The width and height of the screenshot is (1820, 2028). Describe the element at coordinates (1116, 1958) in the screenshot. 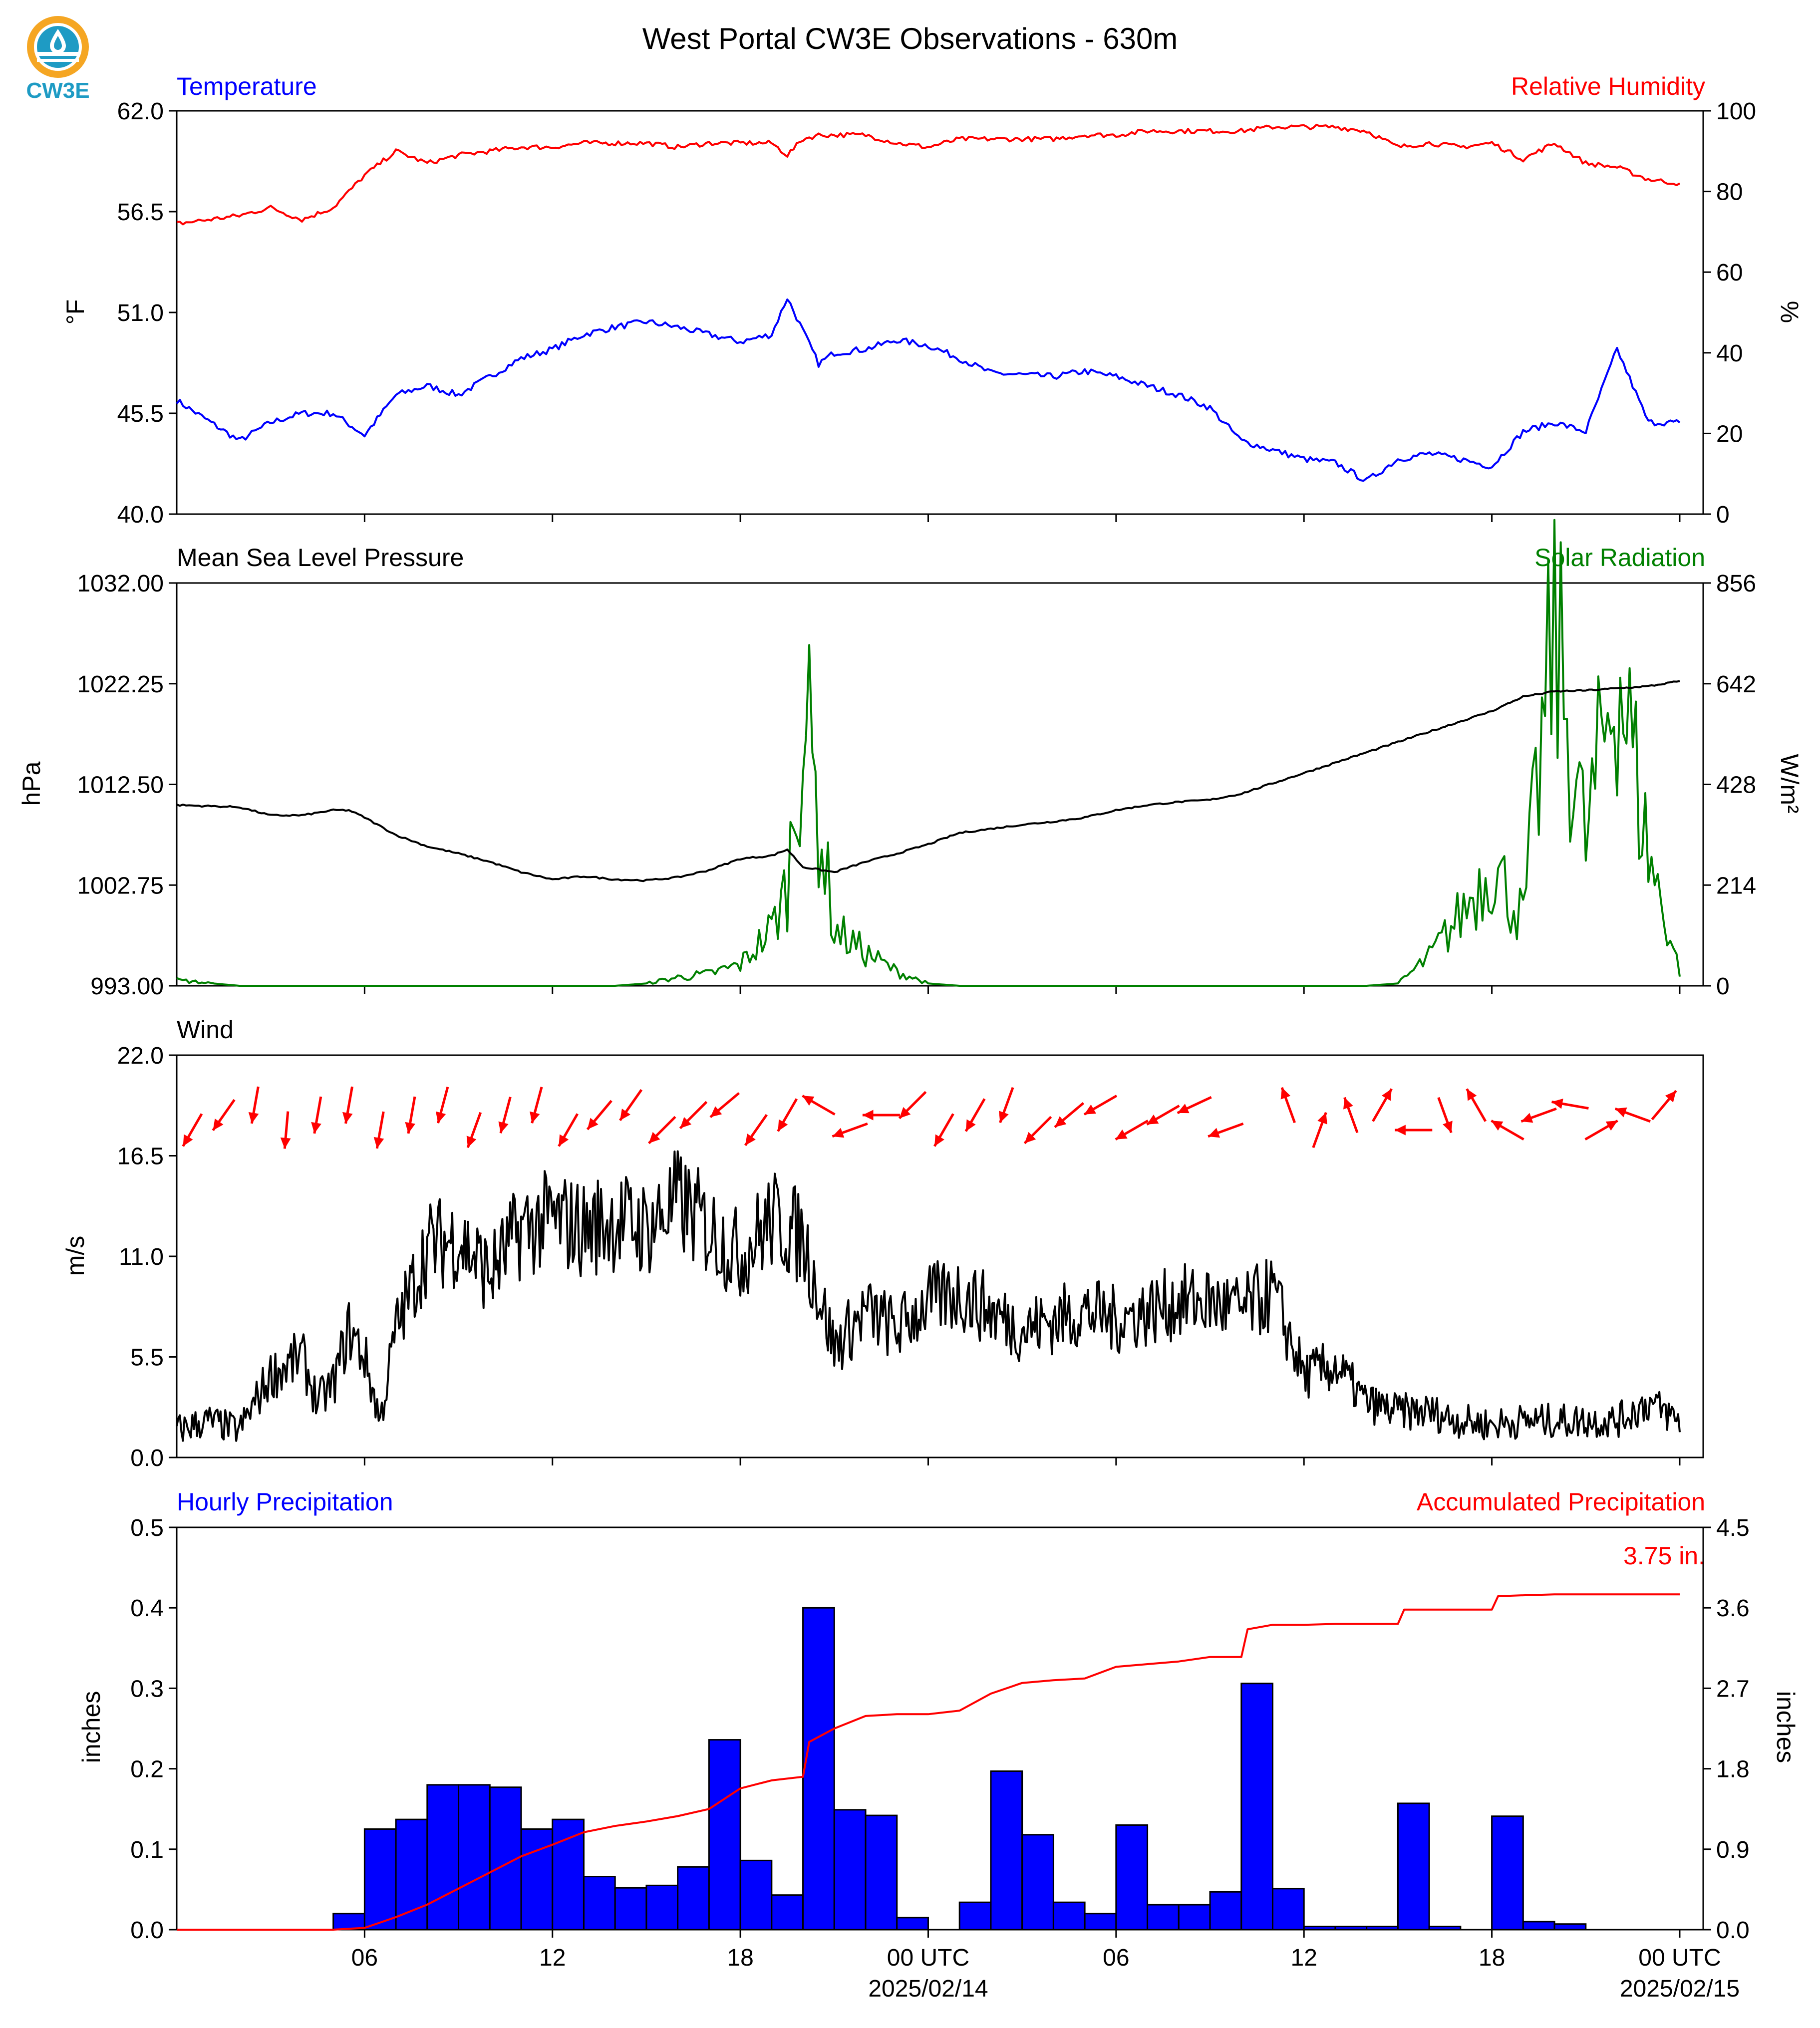

I see `x-tick-label: 06` at that location.